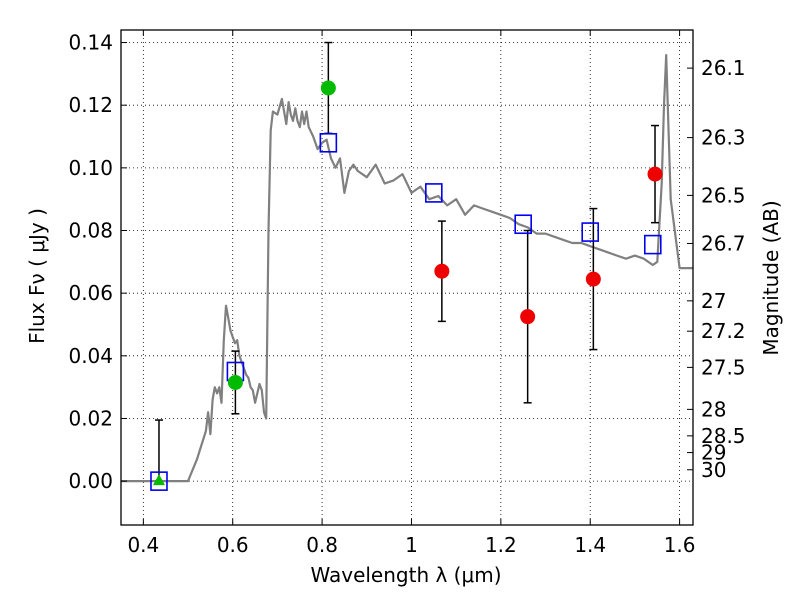  Describe the element at coordinates (233, 545) in the screenshot. I see `x-tick-label: 0.6` at that location.